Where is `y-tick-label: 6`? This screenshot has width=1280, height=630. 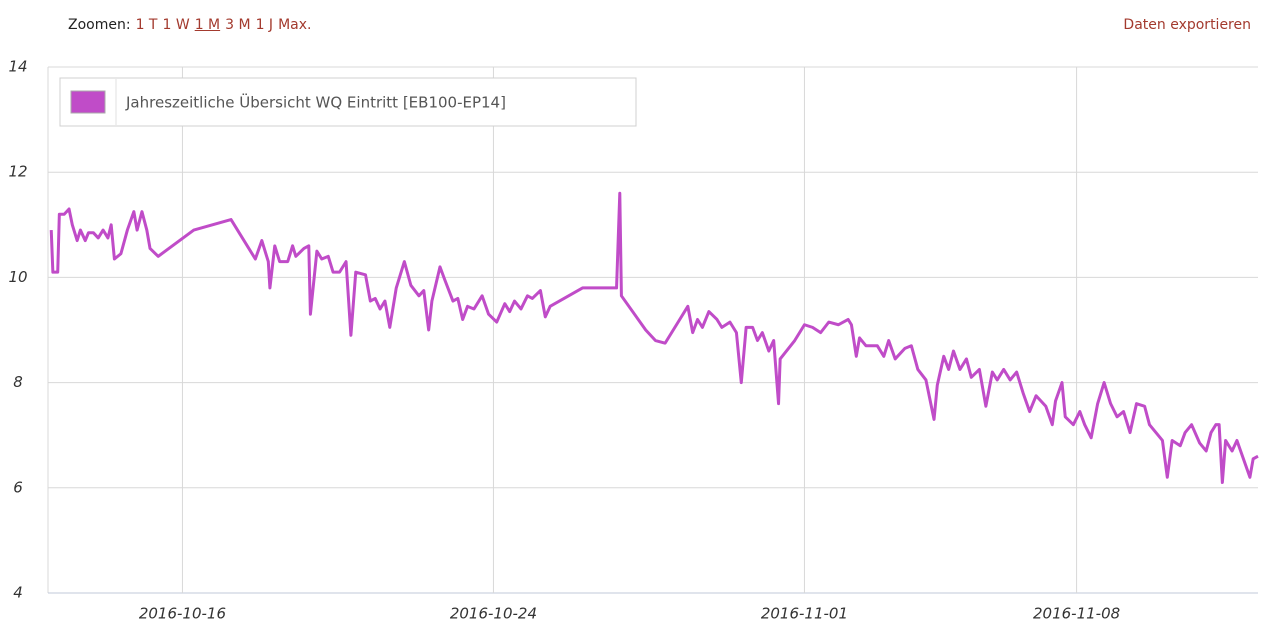 y-tick-label: 6 is located at coordinates (18, 487).